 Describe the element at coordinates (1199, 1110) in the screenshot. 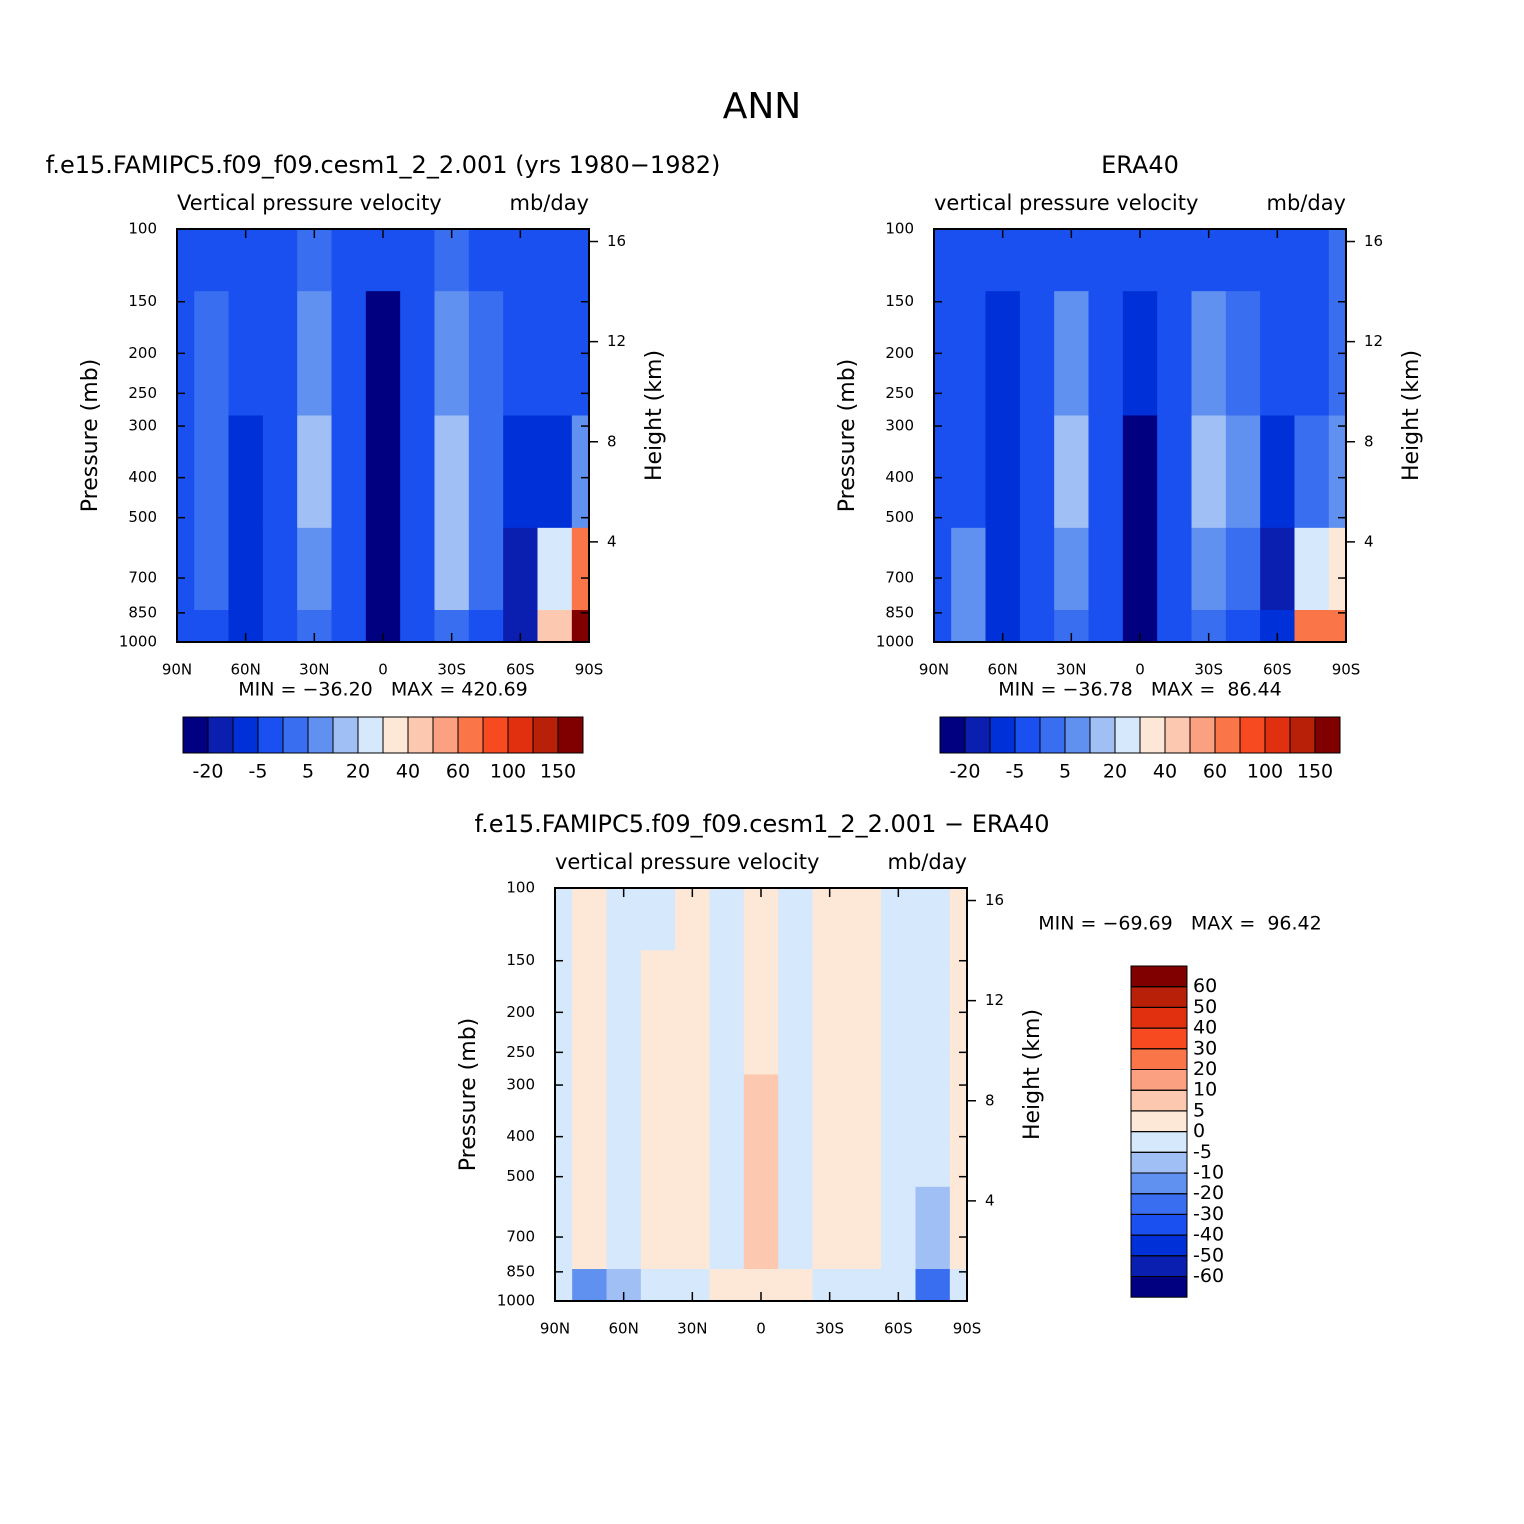

I see `colorbar-label: 5` at that location.